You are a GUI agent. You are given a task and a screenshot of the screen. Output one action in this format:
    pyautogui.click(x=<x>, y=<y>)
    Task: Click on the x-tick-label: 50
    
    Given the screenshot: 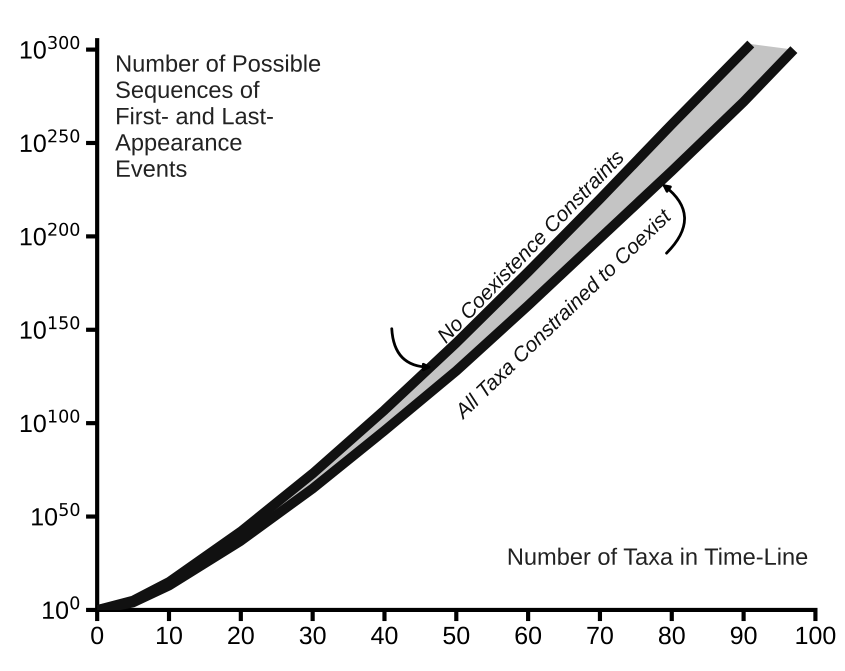 What is the action you would take?
    pyautogui.click(x=456, y=635)
    